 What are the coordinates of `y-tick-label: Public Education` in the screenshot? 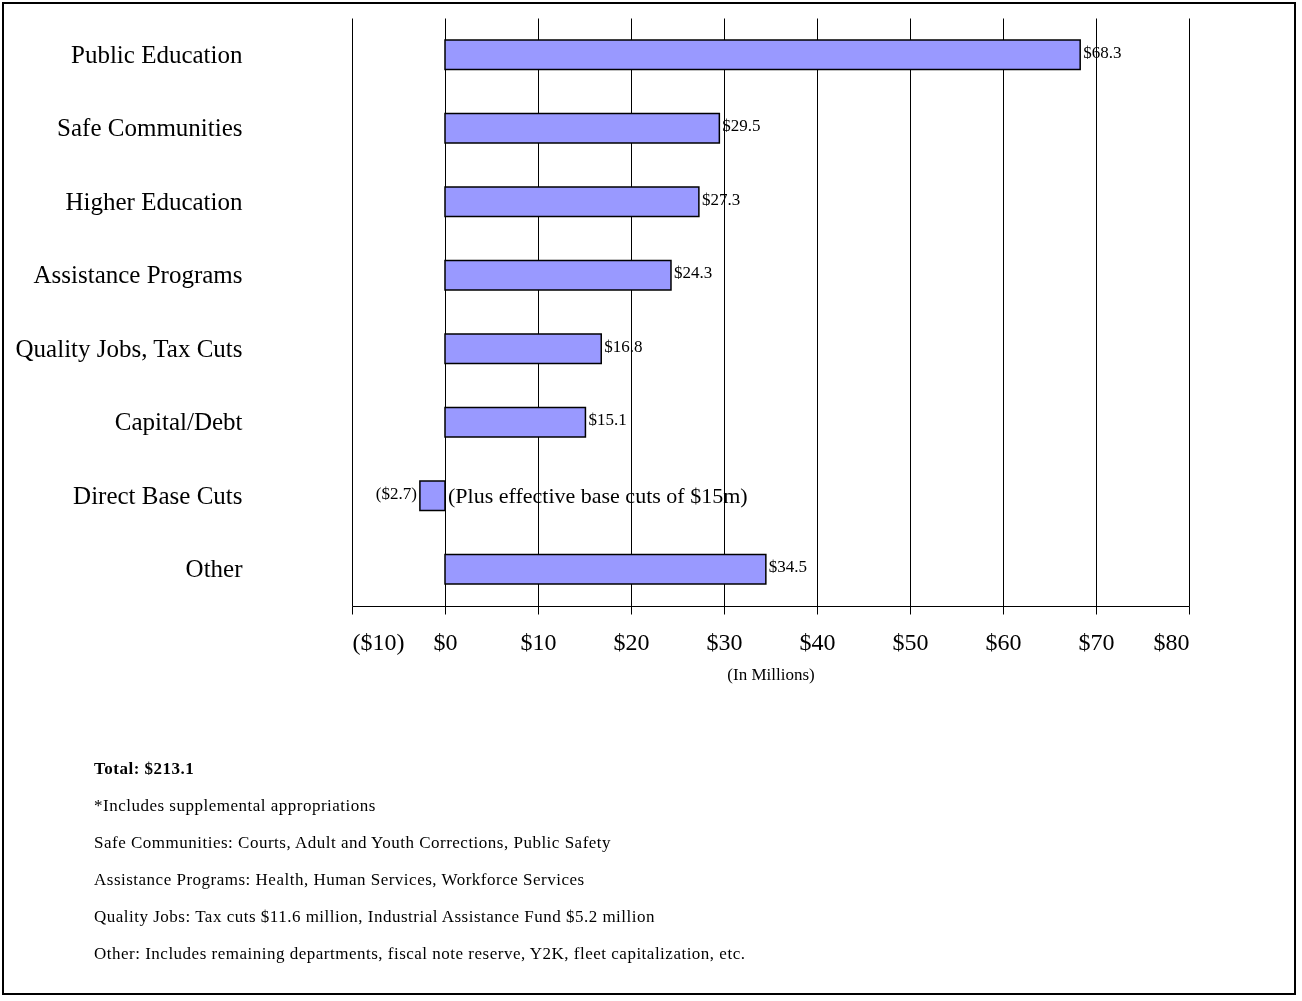 It's located at (157, 54).